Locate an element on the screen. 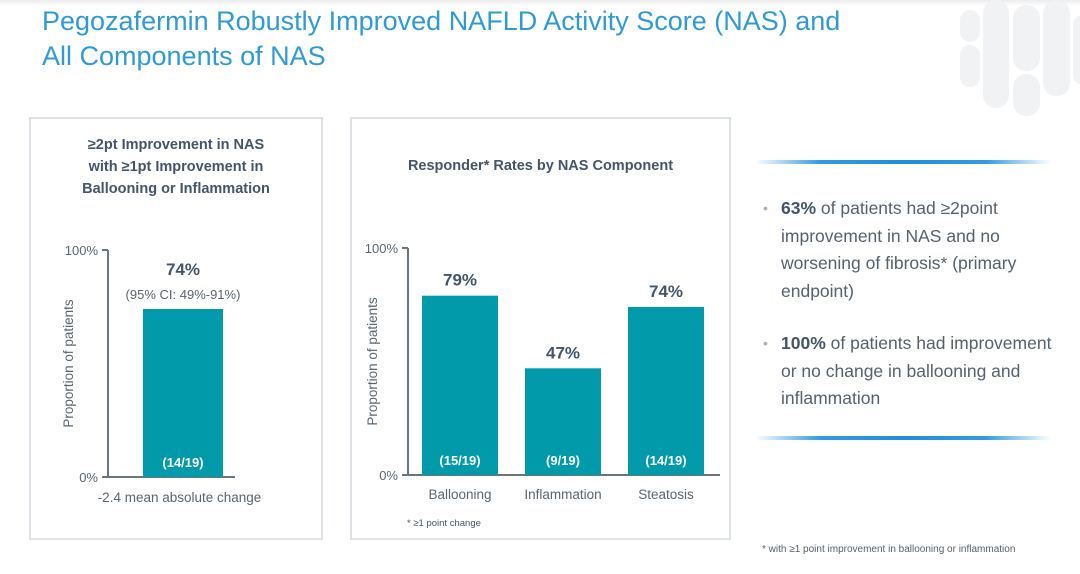  divider-bottom is located at coordinates (903, 438).